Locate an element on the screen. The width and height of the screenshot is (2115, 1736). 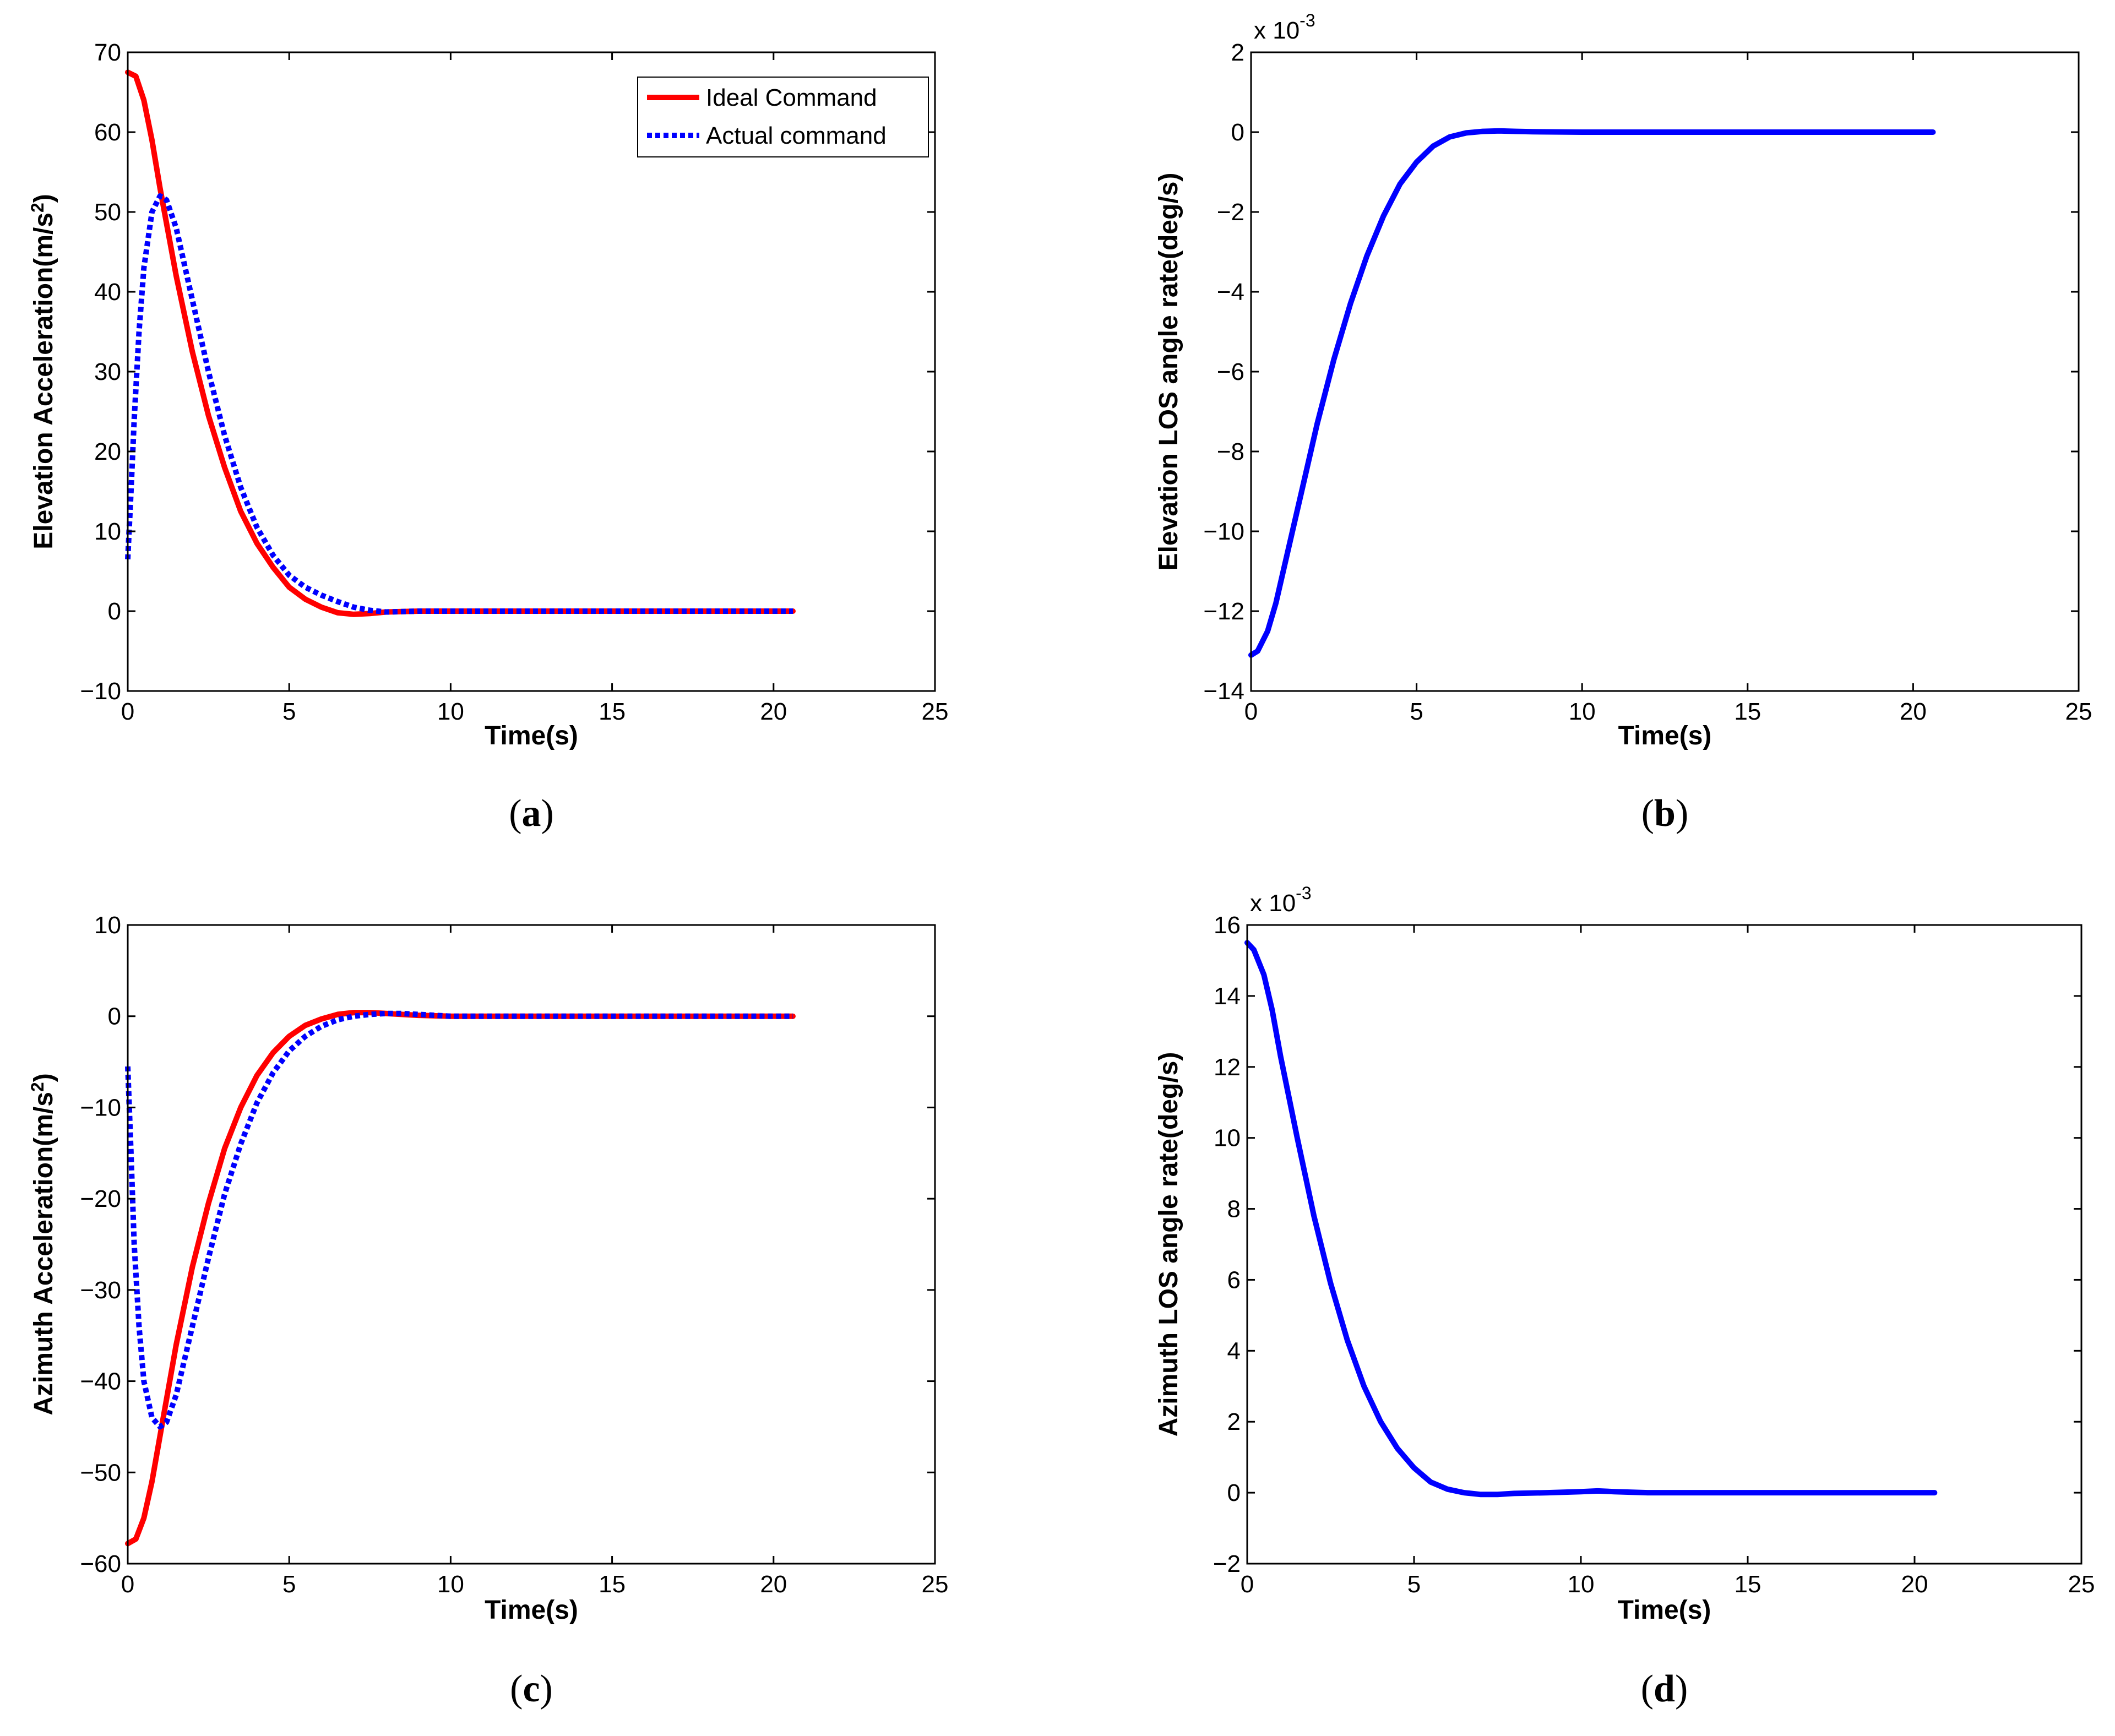
y-tick-label: 20 is located at coordinates (108, 451).